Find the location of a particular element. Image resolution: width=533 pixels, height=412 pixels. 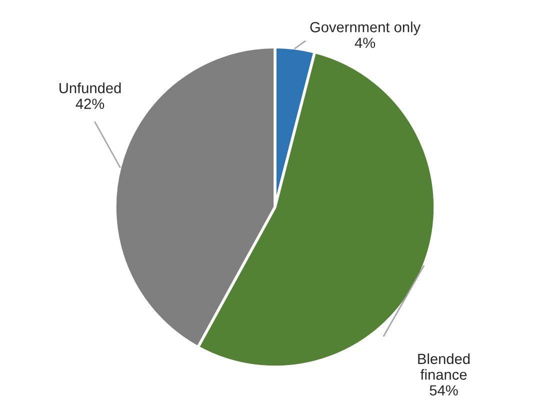

data-label: 4% is located at coordinates (365, 43).